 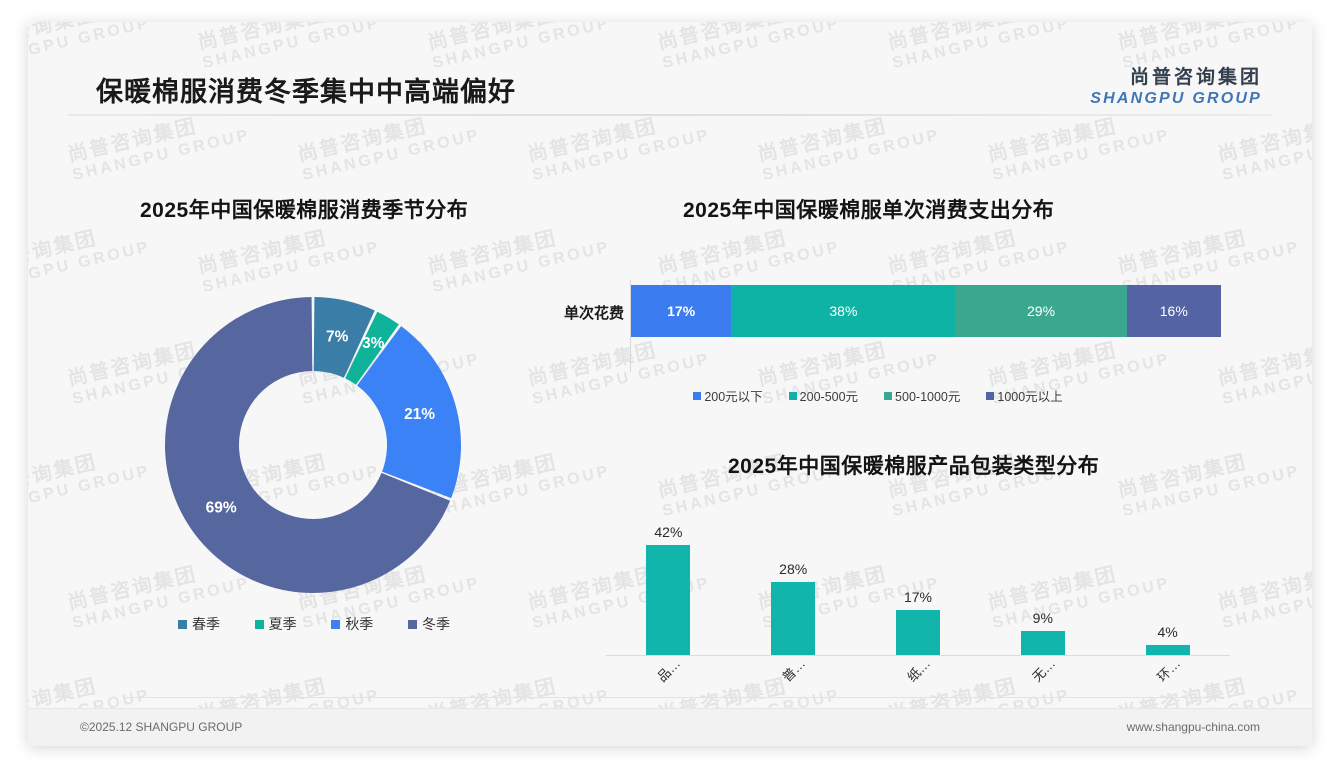 I want to click on stacked-bar-legend-item: 1000元以上, so click(x=1024, y=395).